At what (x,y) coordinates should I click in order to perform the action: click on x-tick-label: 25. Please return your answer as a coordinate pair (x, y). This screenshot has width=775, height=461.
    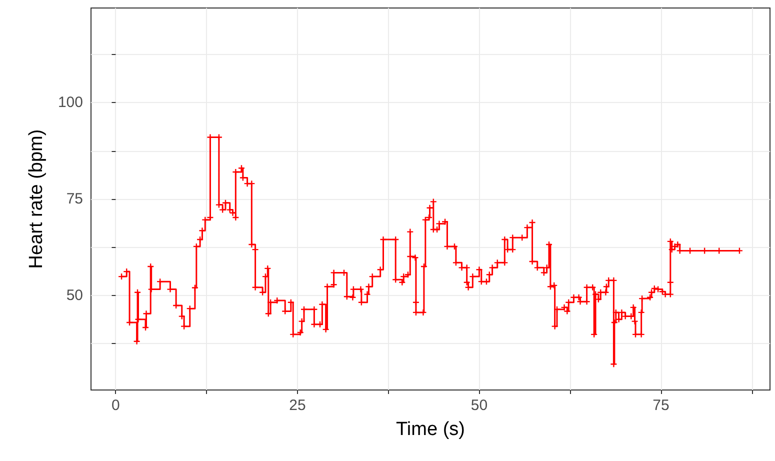
    Looking at the image, I should click on (297, 405).